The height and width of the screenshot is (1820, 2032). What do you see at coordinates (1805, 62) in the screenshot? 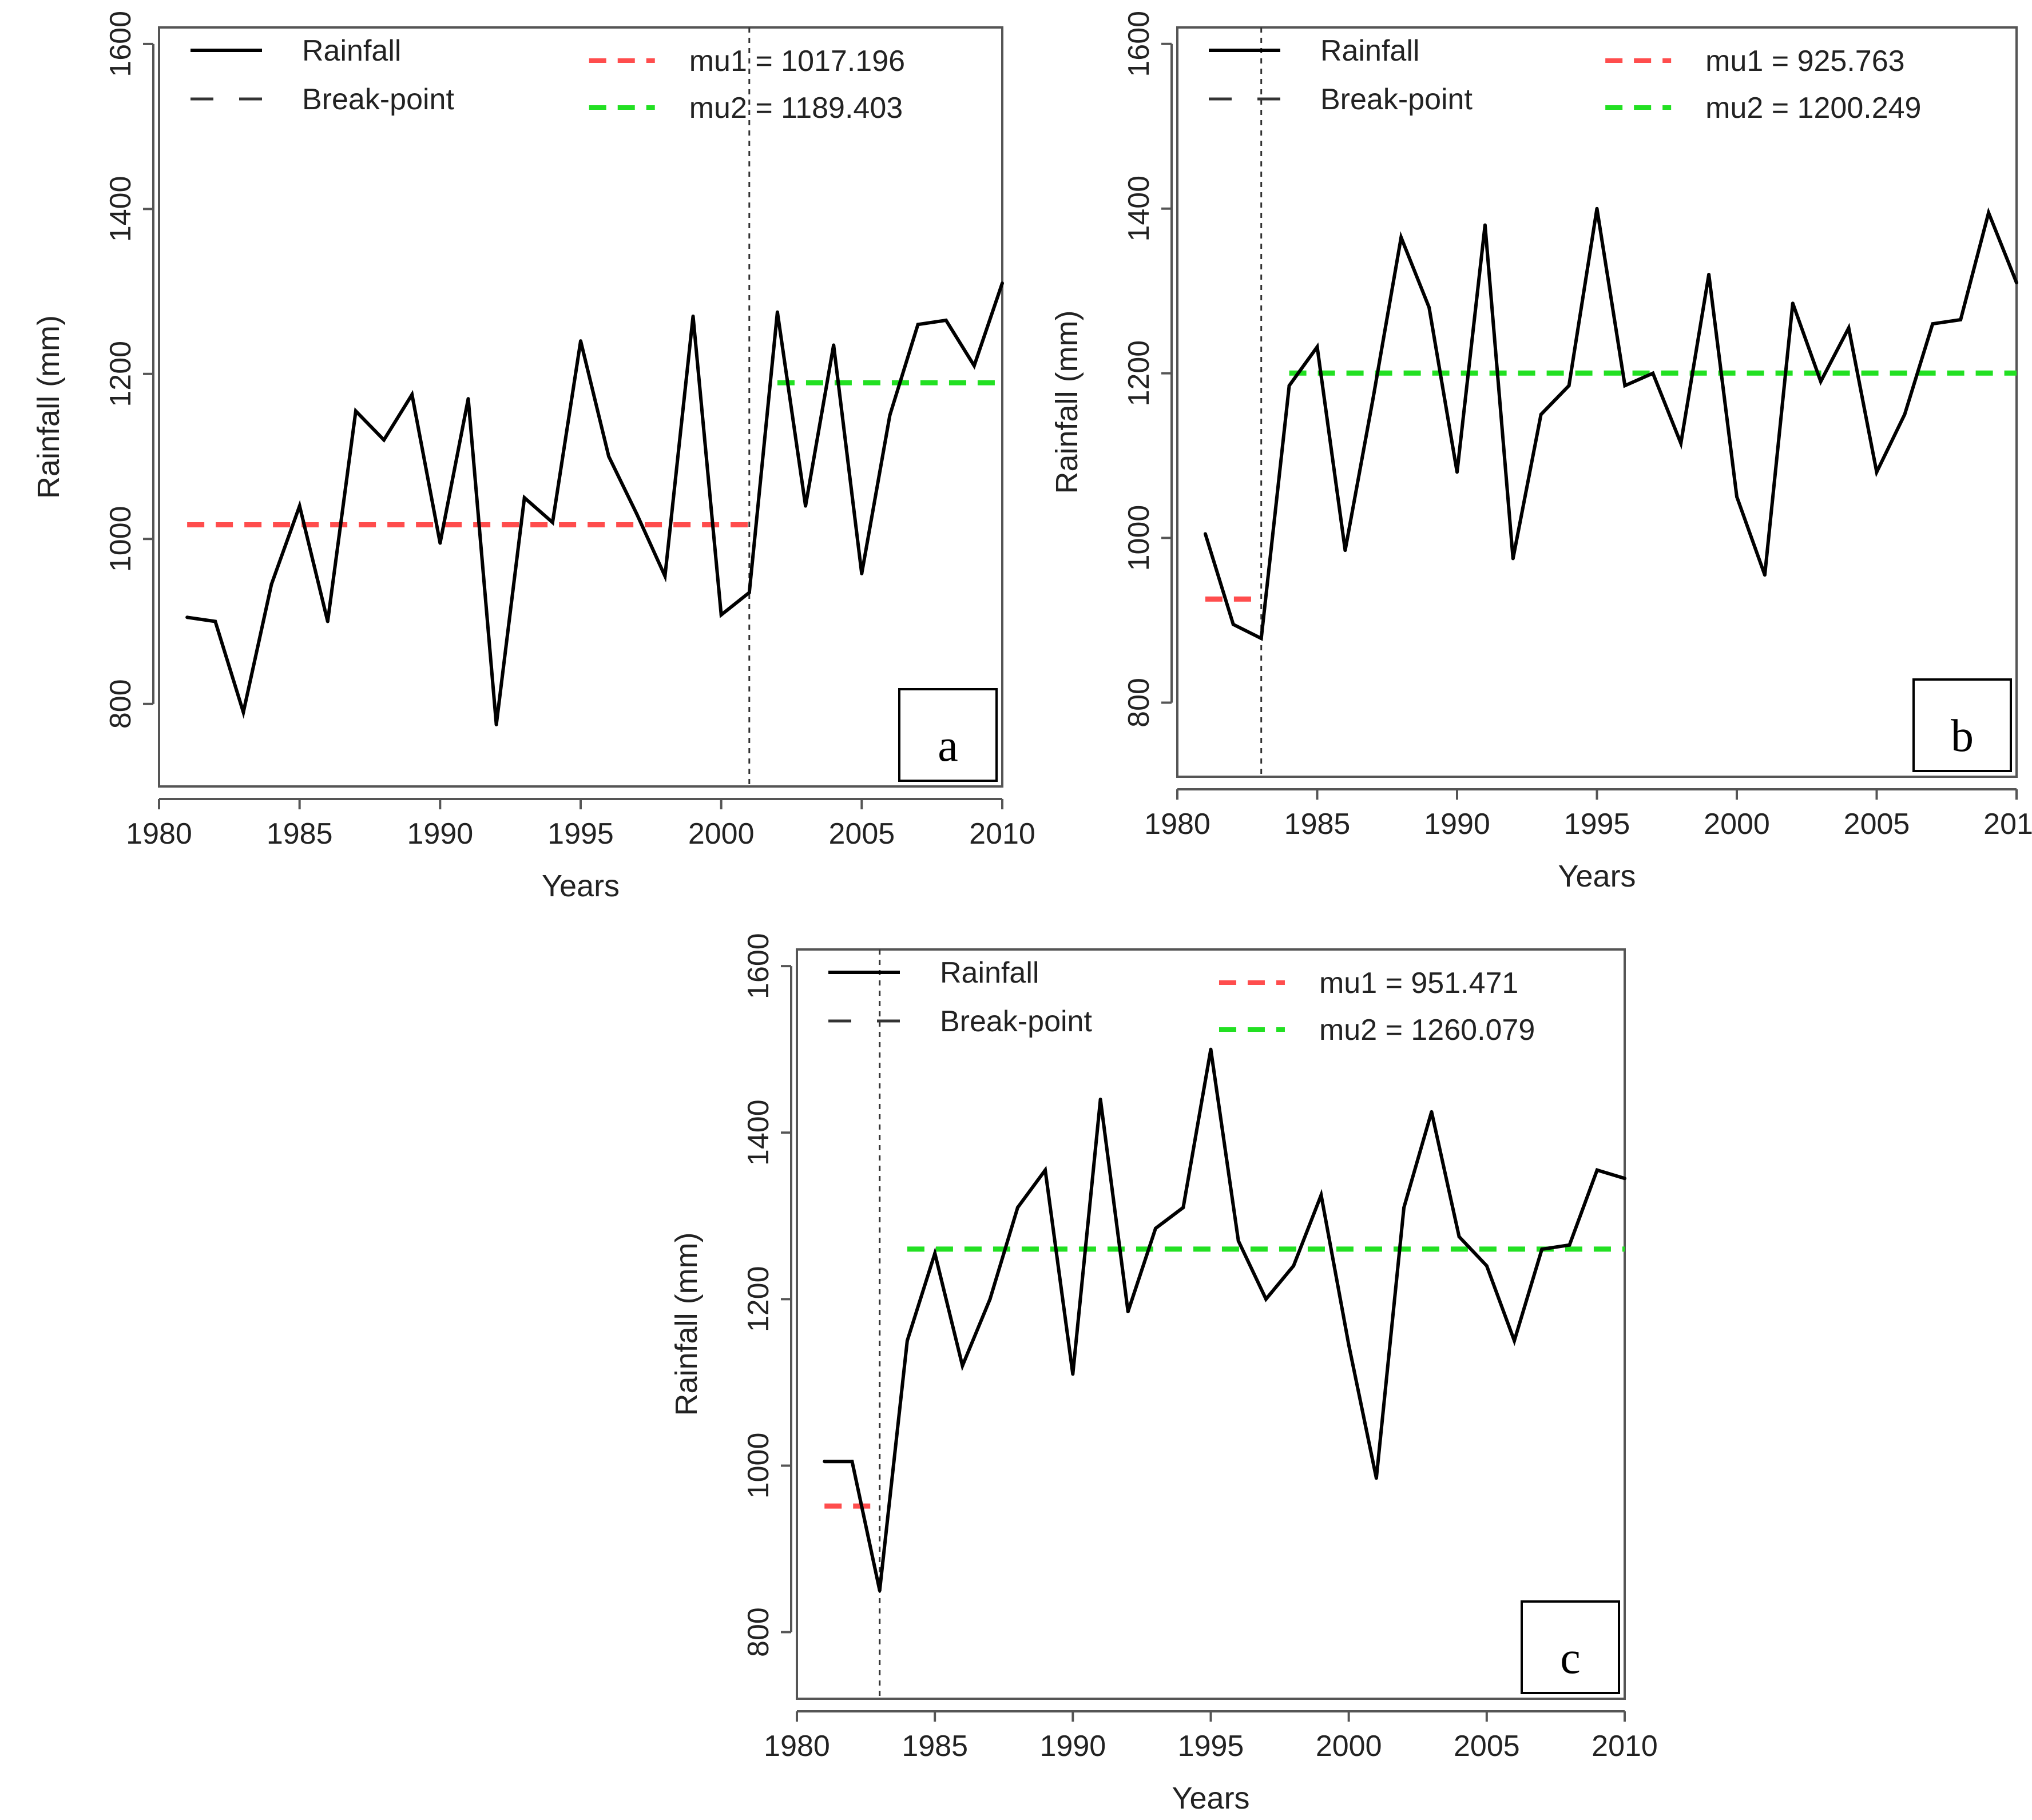
I see `legend-mu1-label: mu1 = 925.763` at bounding box center [1805, 62].